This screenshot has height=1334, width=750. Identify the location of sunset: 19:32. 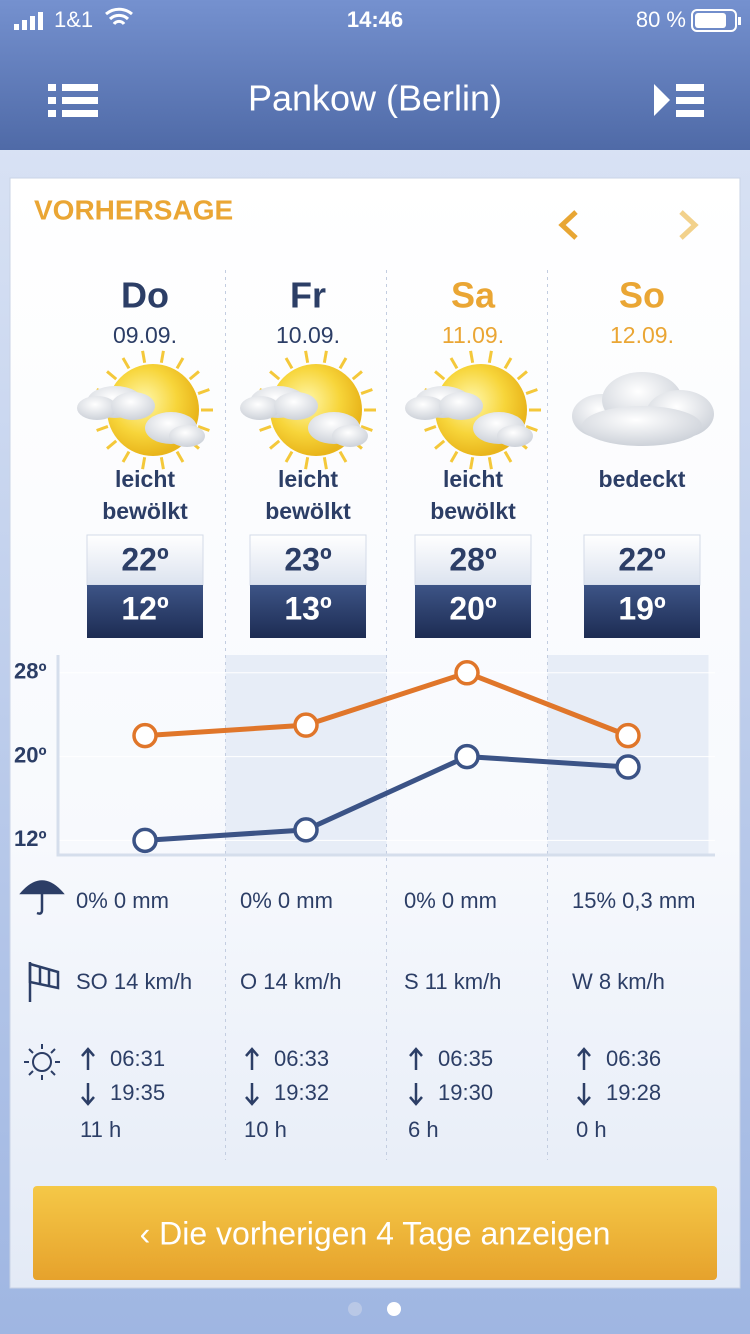
(301, 1092).